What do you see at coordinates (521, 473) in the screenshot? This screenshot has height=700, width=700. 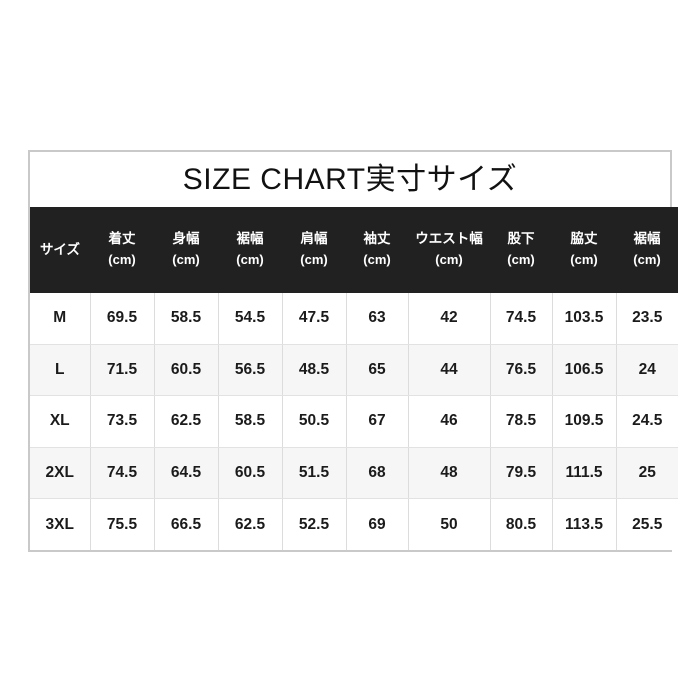 I see `cell-measurement: 79.5` at bounding box center [521, 473].